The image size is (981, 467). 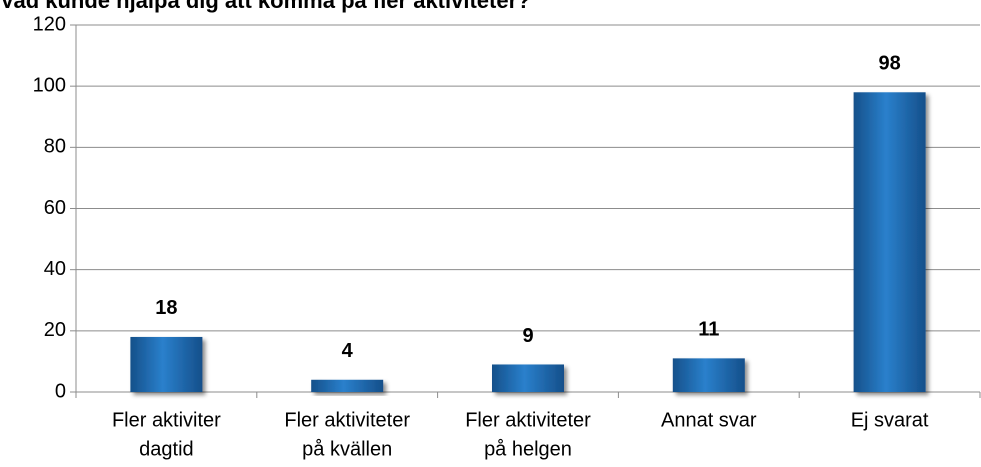 I want to click on value-label: 9, so click(x=527, y=336).